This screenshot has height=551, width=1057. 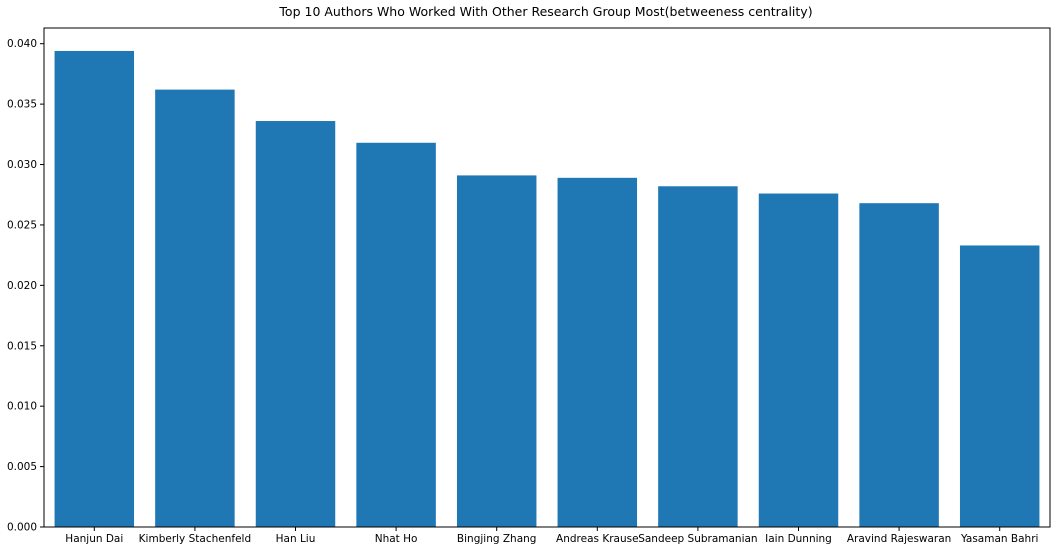 What do you see at coordinates (195, 539) in the screenshot?
I see `x-tick-label: Kimberly Stachenfeld` at bounding box center [195, 539].